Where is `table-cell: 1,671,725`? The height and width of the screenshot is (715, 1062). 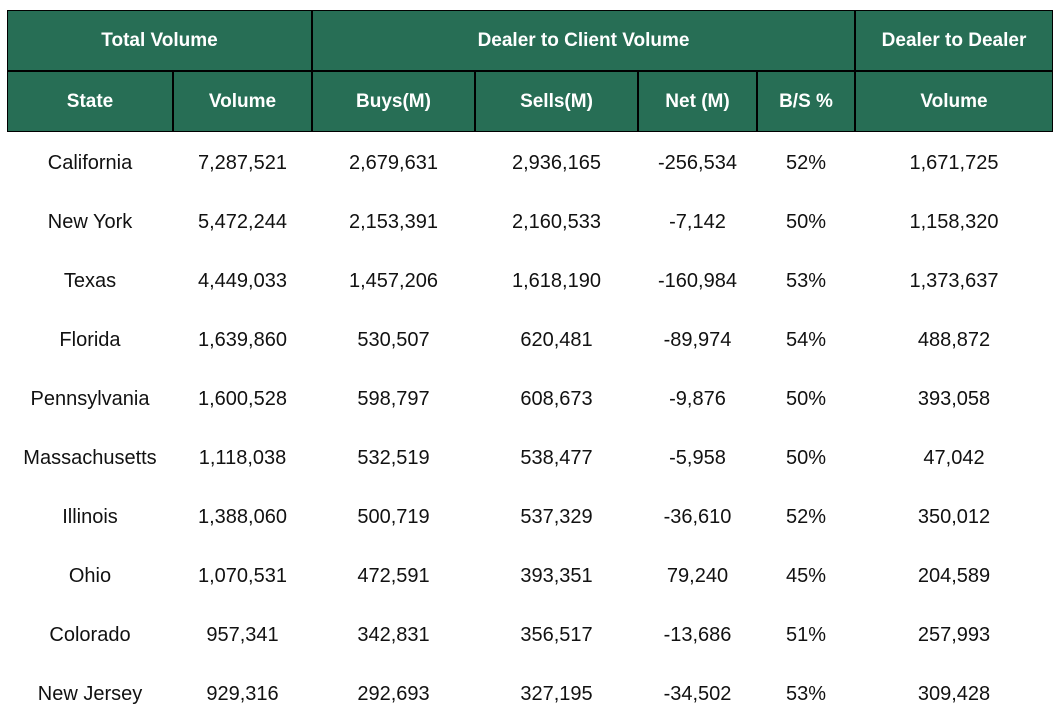
table-cell: 1,671,725 is located at coordinates (954, 163).